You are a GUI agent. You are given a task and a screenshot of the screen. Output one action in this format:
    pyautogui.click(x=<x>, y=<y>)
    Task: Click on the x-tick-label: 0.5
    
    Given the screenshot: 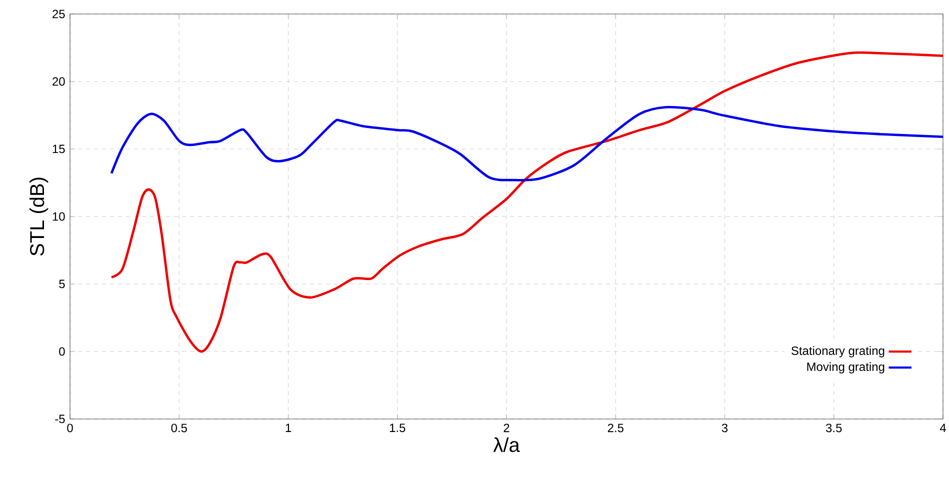 What is the action you would take?
    pyautogui.click(x=179, y=428)
    